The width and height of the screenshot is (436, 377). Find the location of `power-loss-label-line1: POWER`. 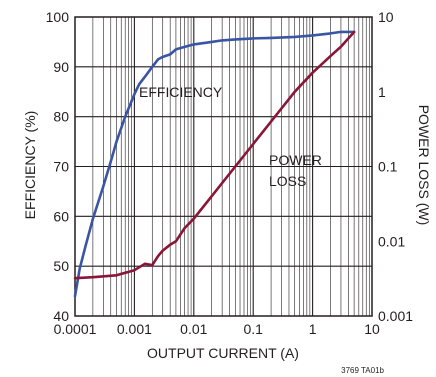

power-loss-label-line1: POWER is located at coordinates (295, 160).